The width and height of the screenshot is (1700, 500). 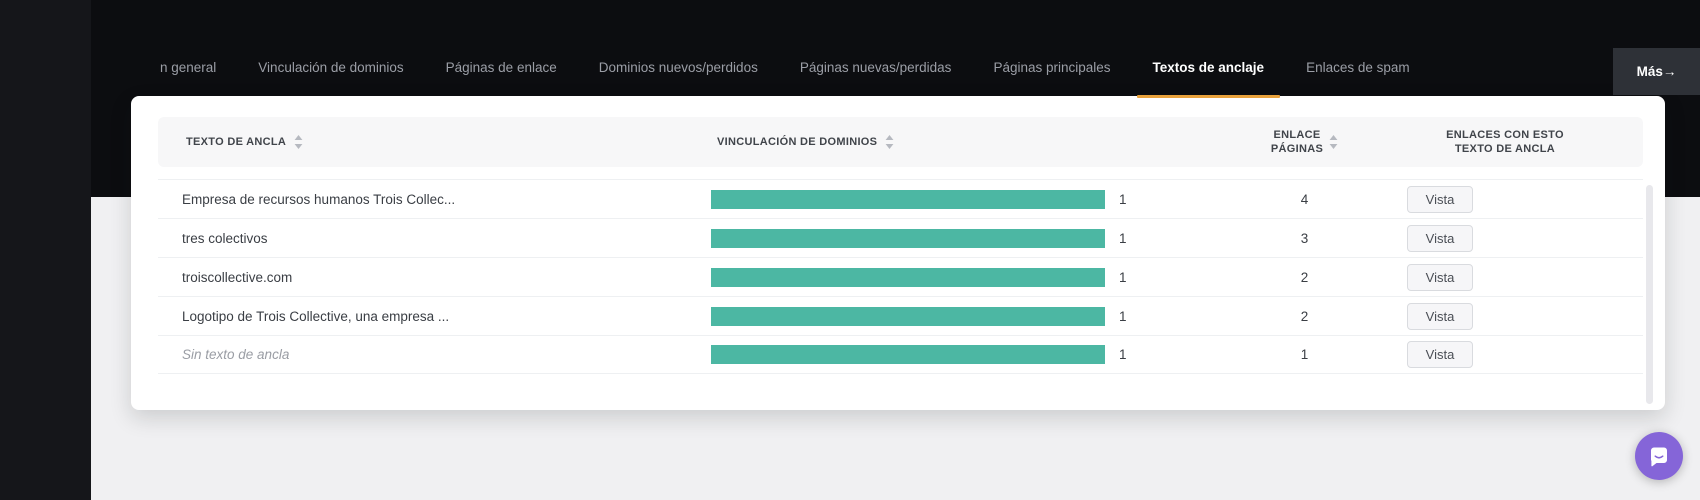 I want to click on tab-label: Páginas nuevas/perdidas, so click(x=875, y=67).